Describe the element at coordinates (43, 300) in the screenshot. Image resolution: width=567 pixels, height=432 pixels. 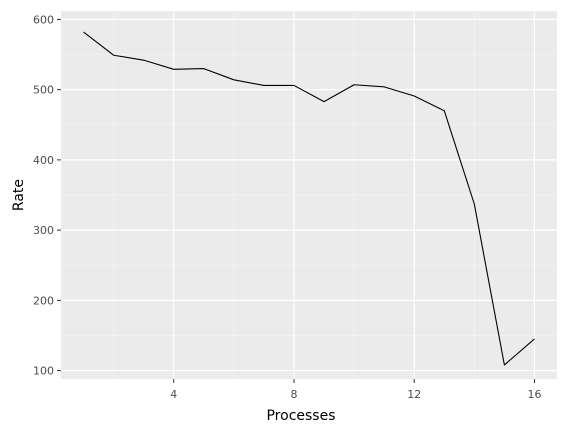
I see `y-tick-label: 200` at that location.